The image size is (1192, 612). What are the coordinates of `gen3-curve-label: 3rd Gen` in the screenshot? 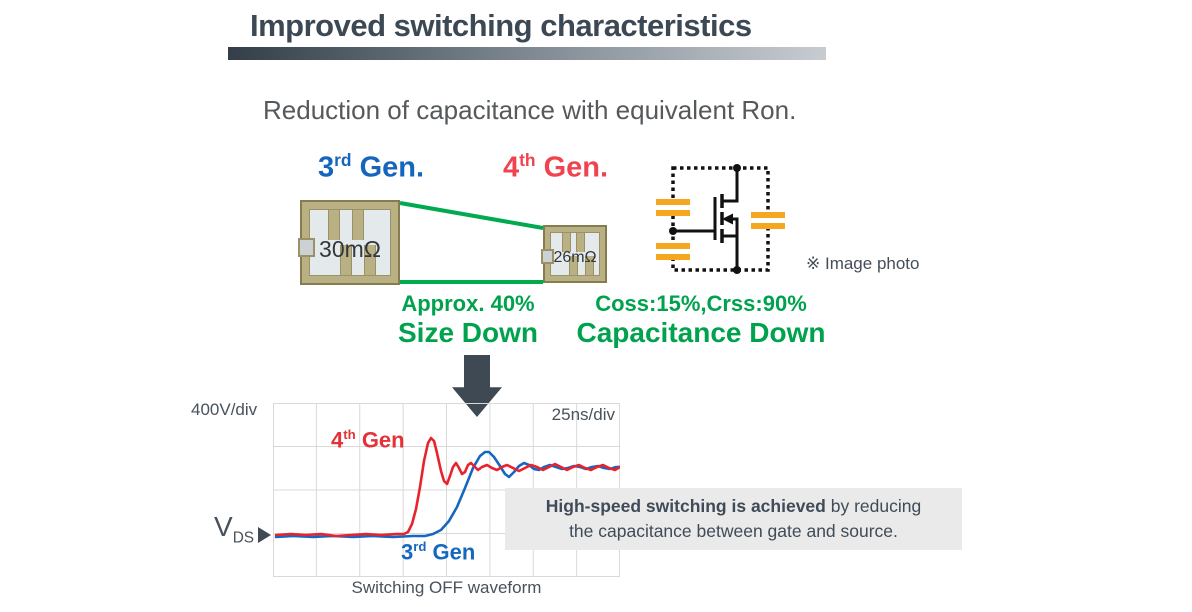 It's located at (438, 552).